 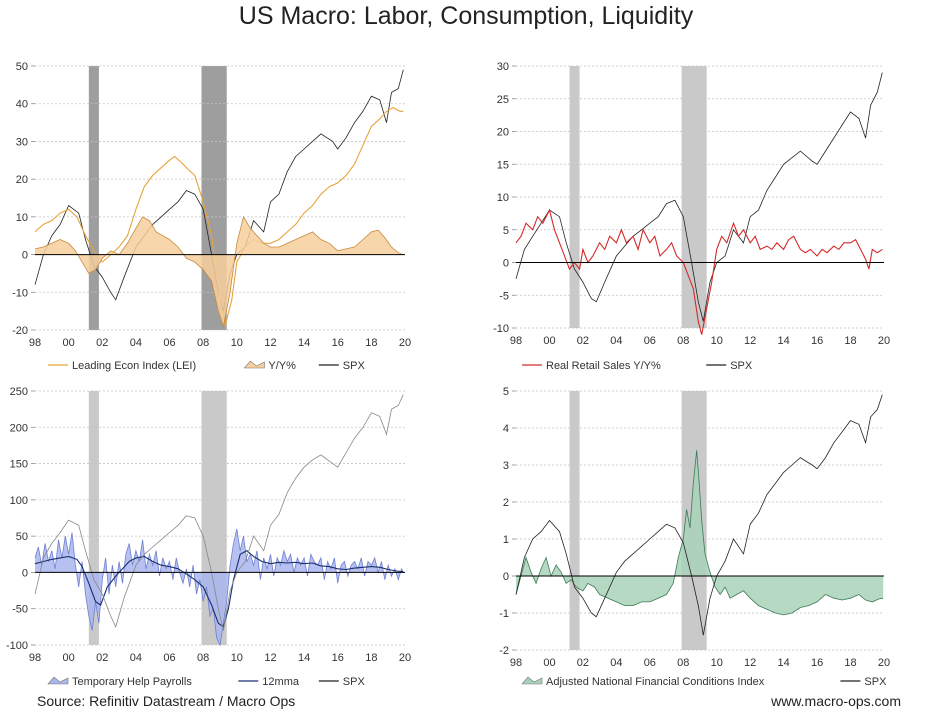 I want to click on y-tick-label: 1, so click(x=506, y=540).